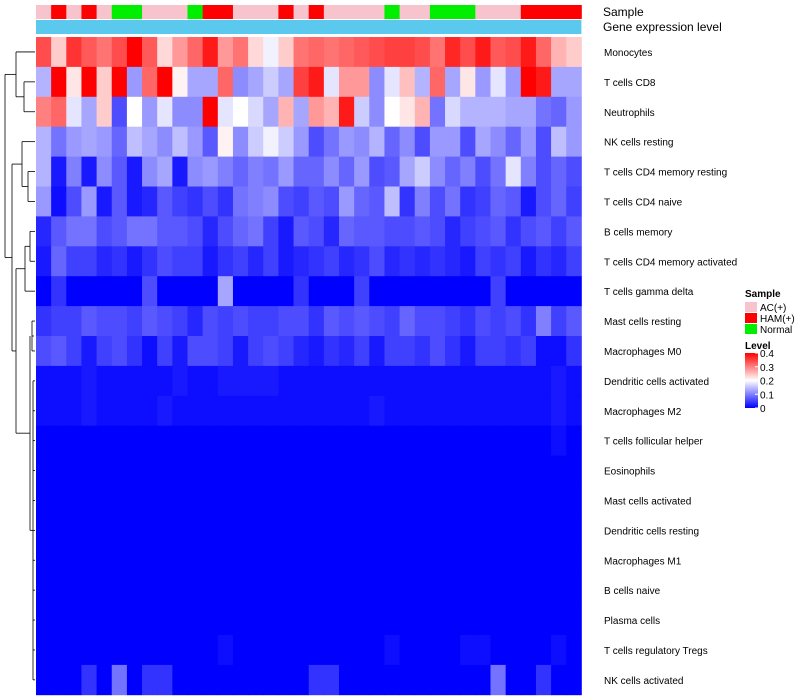 This screenshot has height=700, width=800. Describe the element at coordinates (377, 201) in the screenshot. I see `heatmap-cell-r5-c22` at that location.